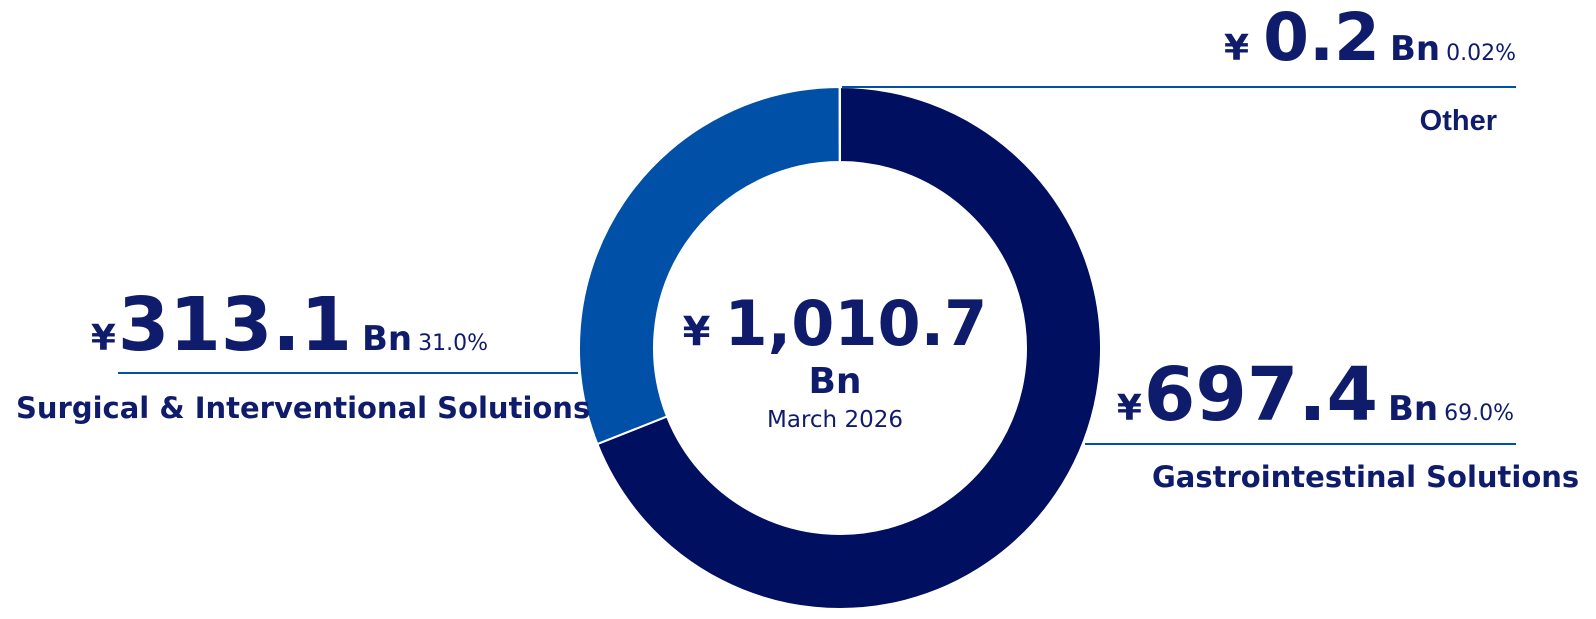 The width and height of the screenshot is (1596, 619). I want to click on percent: 31.0%, so click(453, 343).